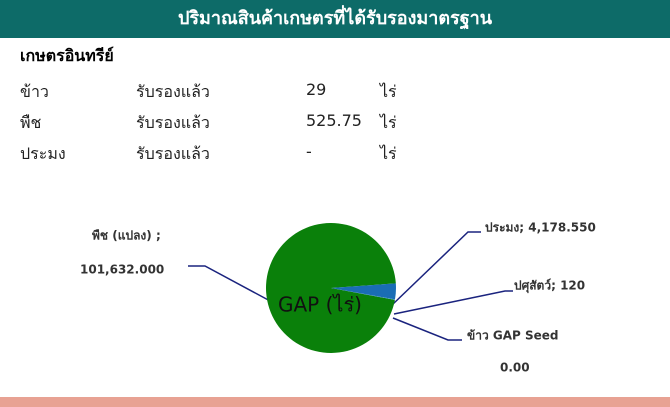 This screenshot has width=670, height=407. Describe the element at coordinates (43, 153) in the screenshot. I see `table-cell: ประมง` at that location.